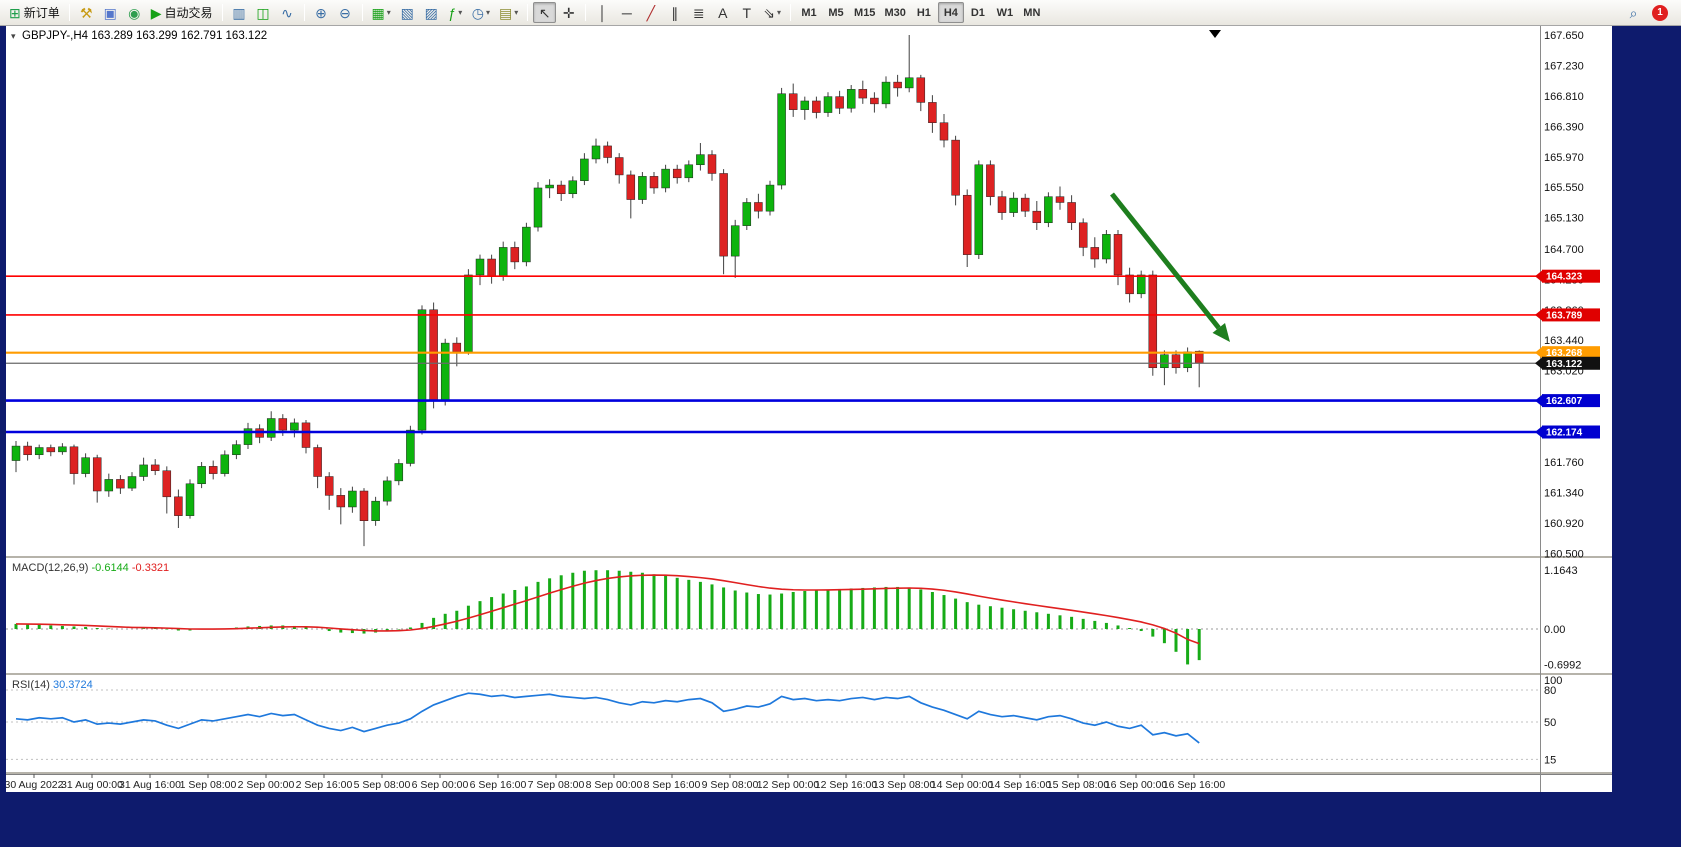 The height and width of the screenshot is (847, 1681). I want to click on search-icon: ⌕, so click(1633, 12).